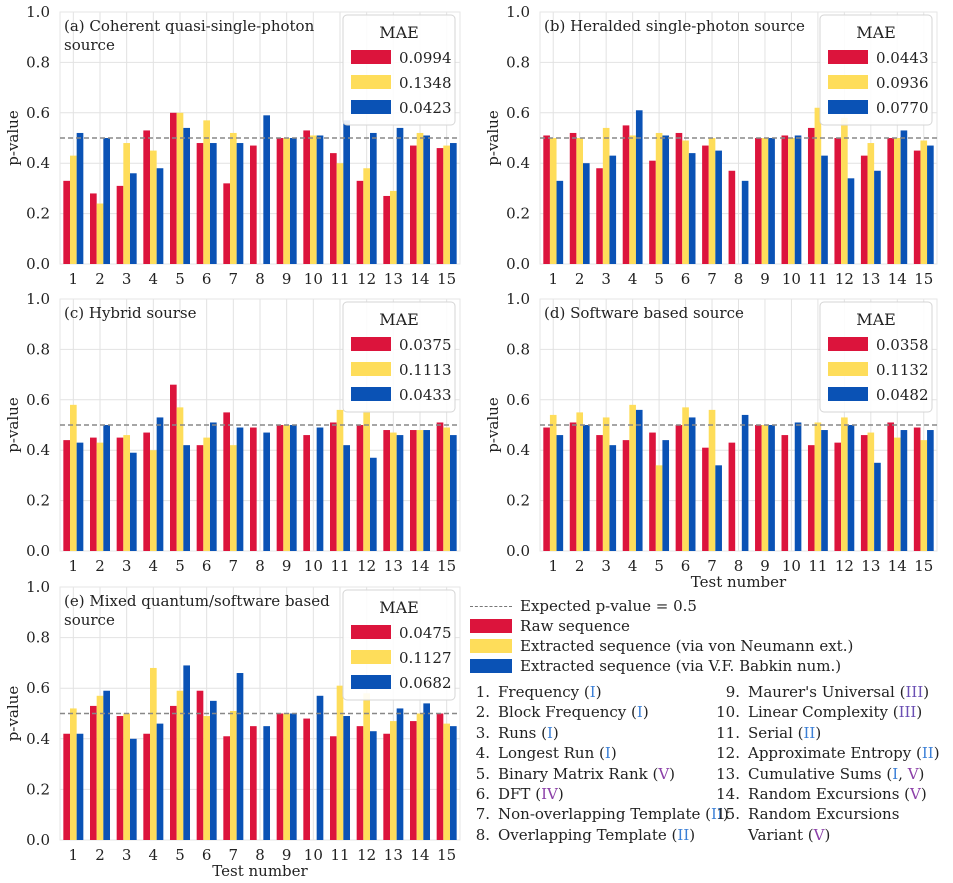 Image resolution: width=953 pixels, height=883 pixels. I want to click on test-number: 10., so click(728, 712).